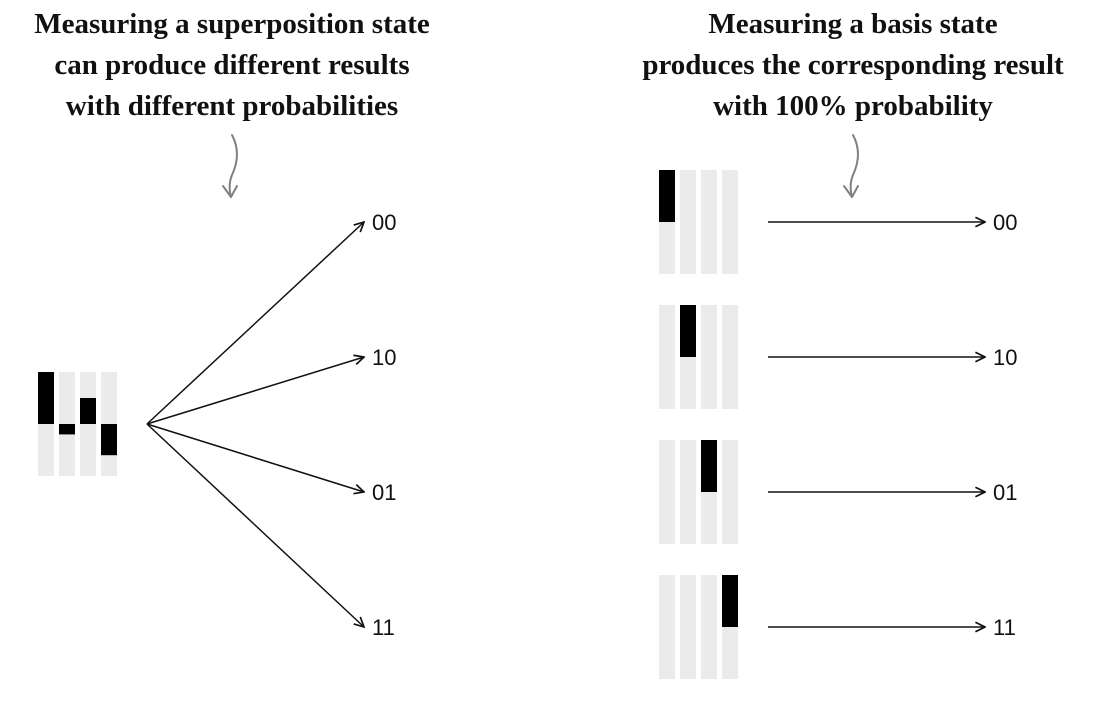  What do you see at coordinates (852, 24) in the screenshot?
I see `right-caption-line-1: Measuring a basis state` at bounding box center [852, 24].